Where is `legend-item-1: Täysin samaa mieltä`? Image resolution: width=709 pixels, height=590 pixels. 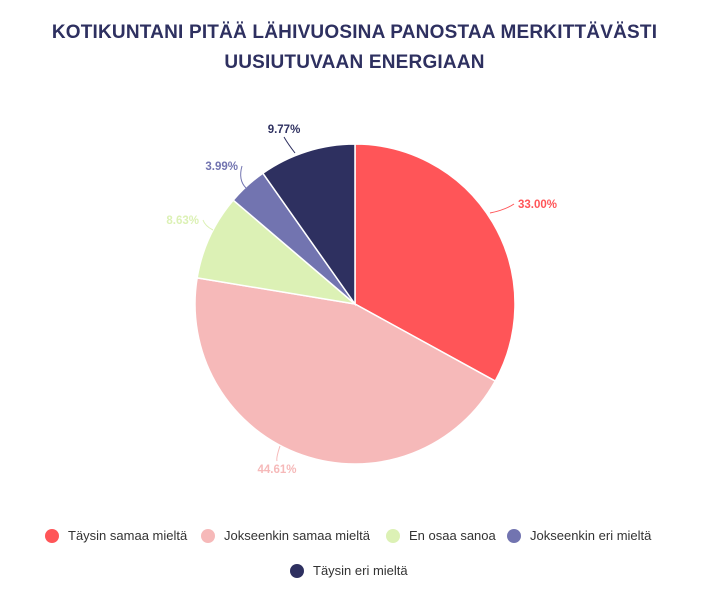
legend-item-1: Täysin samaa mieltä is located at coordinates (116, 535).